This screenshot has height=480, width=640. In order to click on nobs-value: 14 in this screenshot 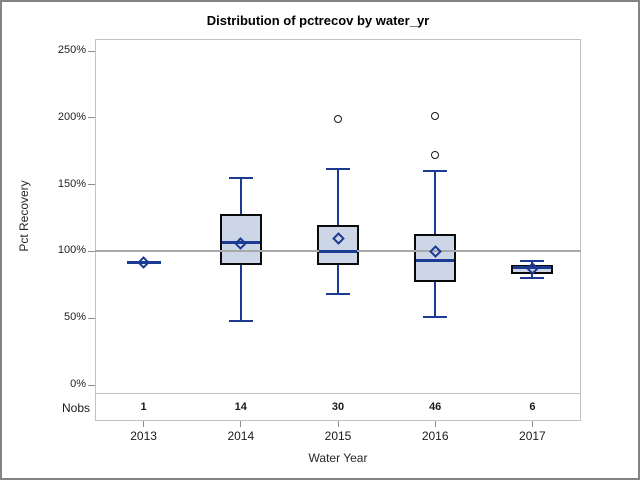, I will do `click(240, 407)`.